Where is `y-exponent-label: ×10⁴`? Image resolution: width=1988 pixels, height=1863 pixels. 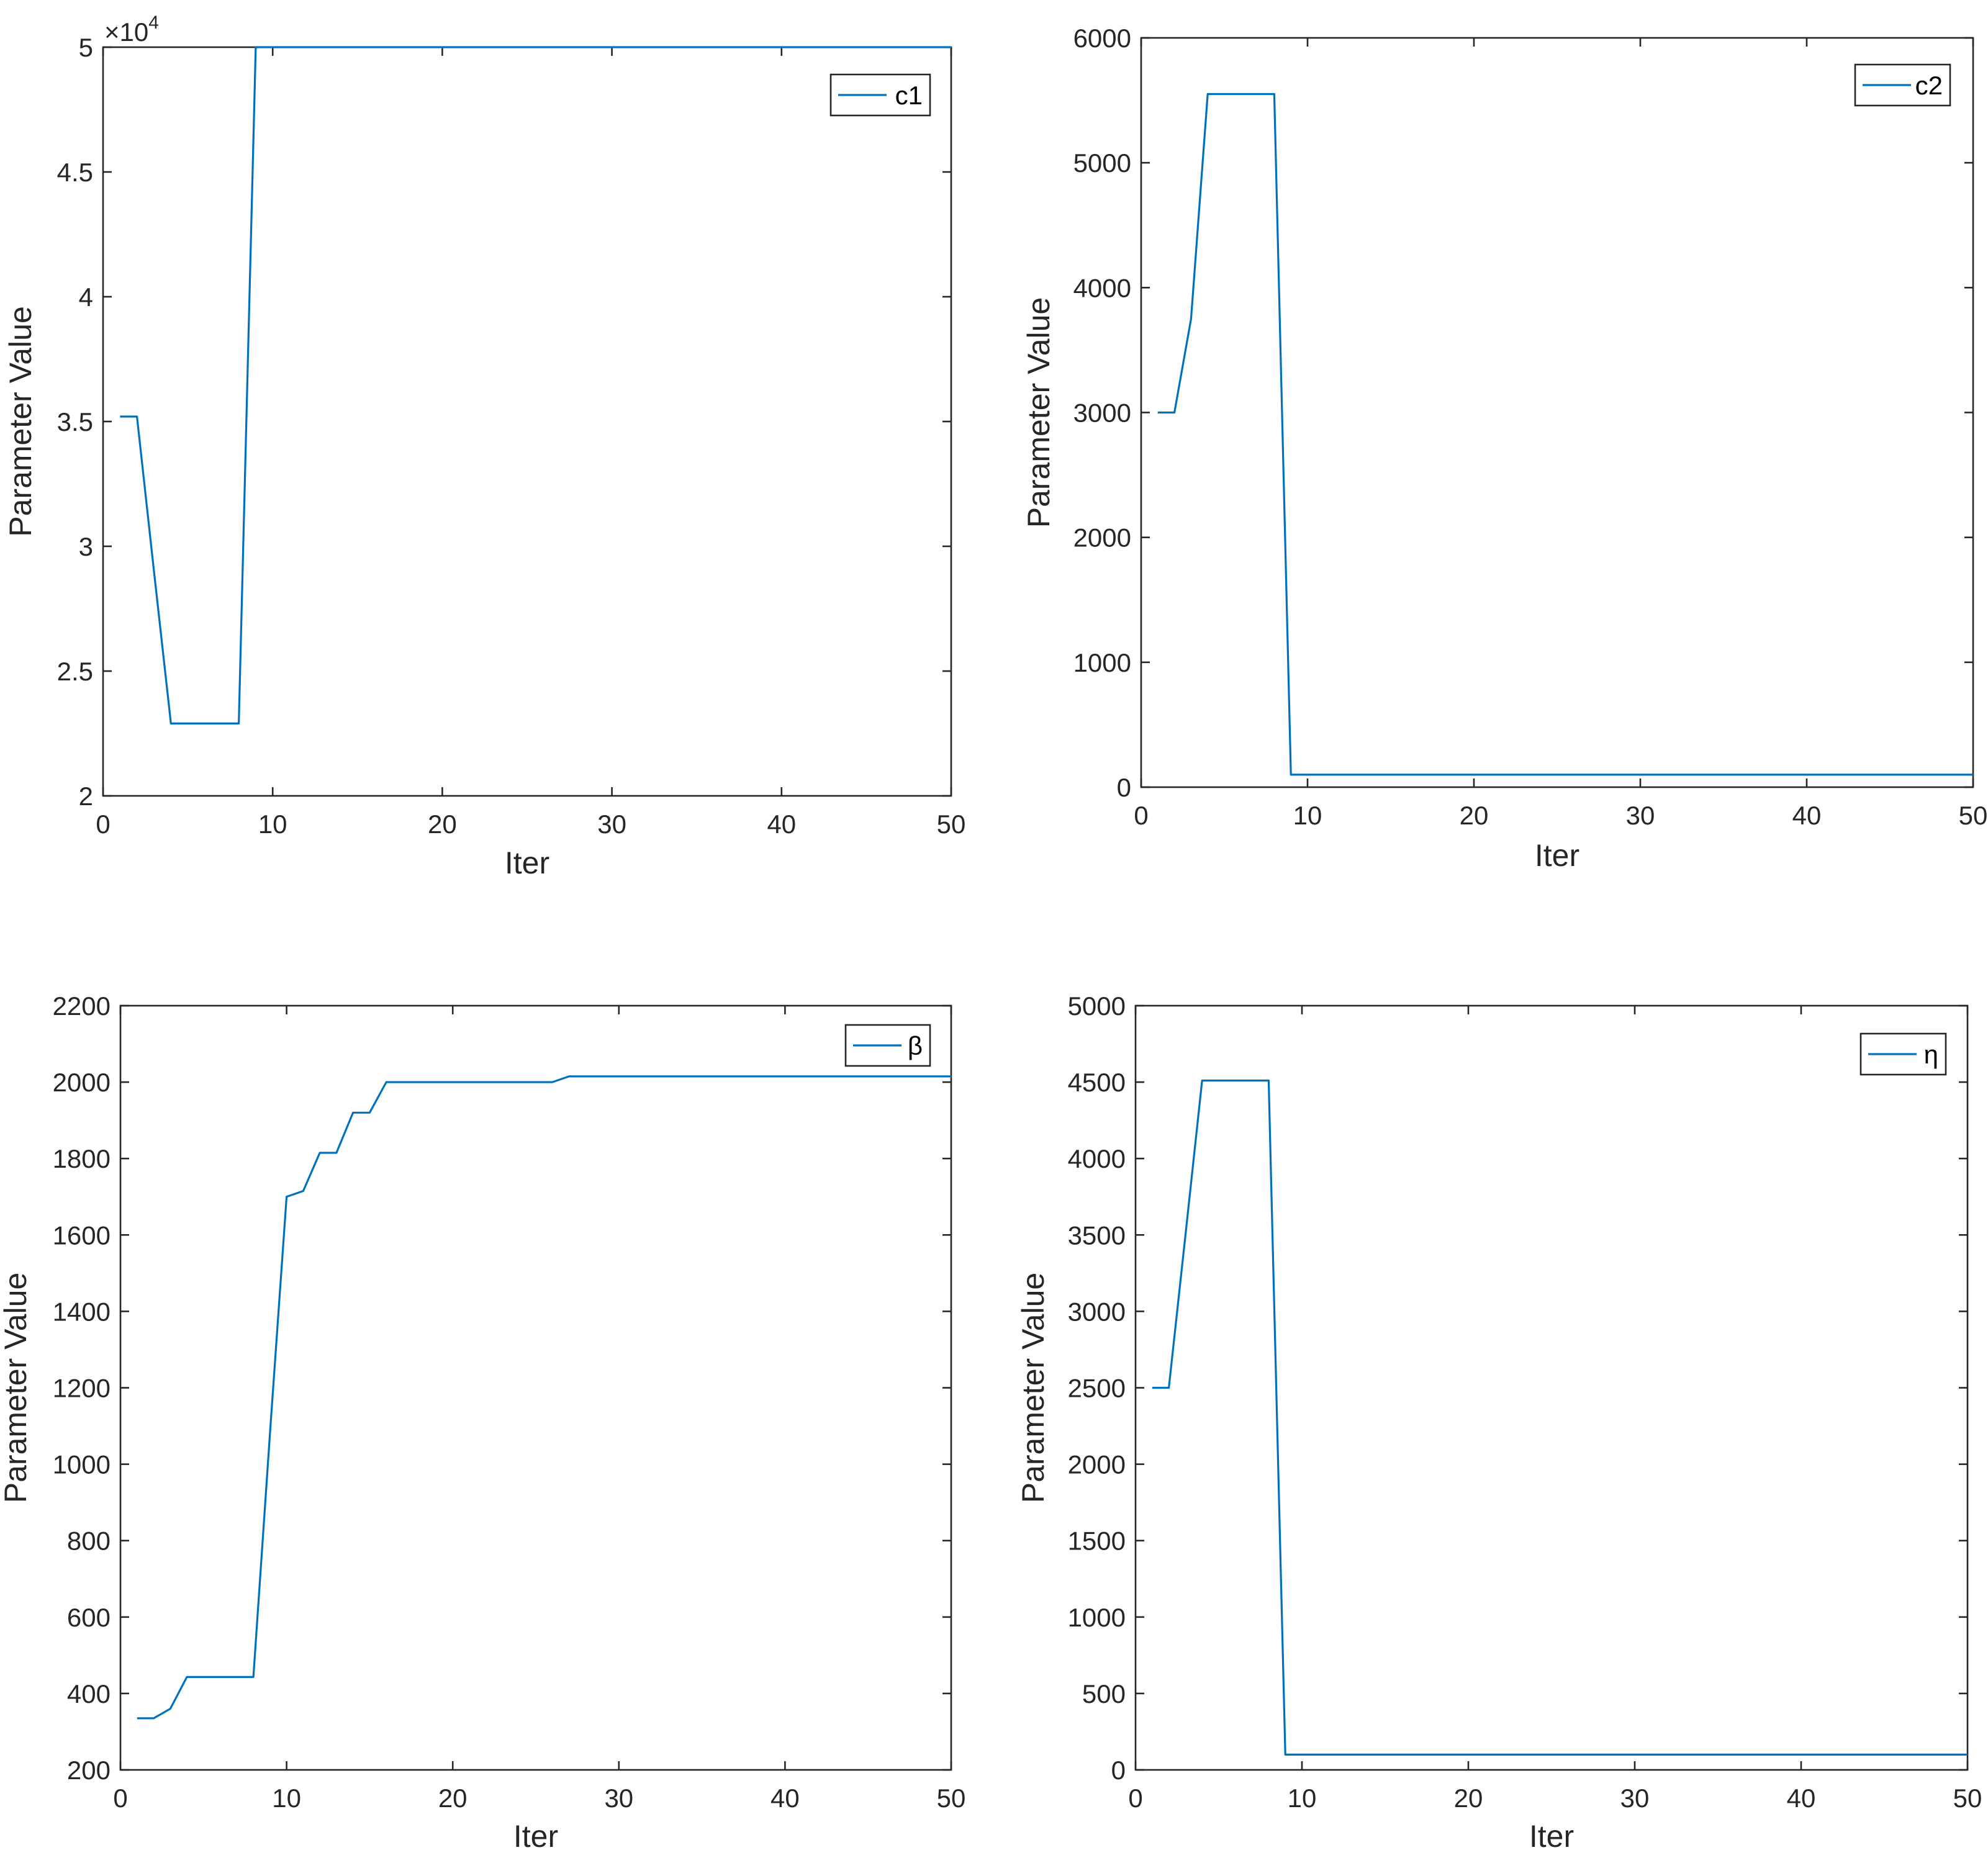 y-exponent-label: ×10⁴ is located at coordinates (131, 30).